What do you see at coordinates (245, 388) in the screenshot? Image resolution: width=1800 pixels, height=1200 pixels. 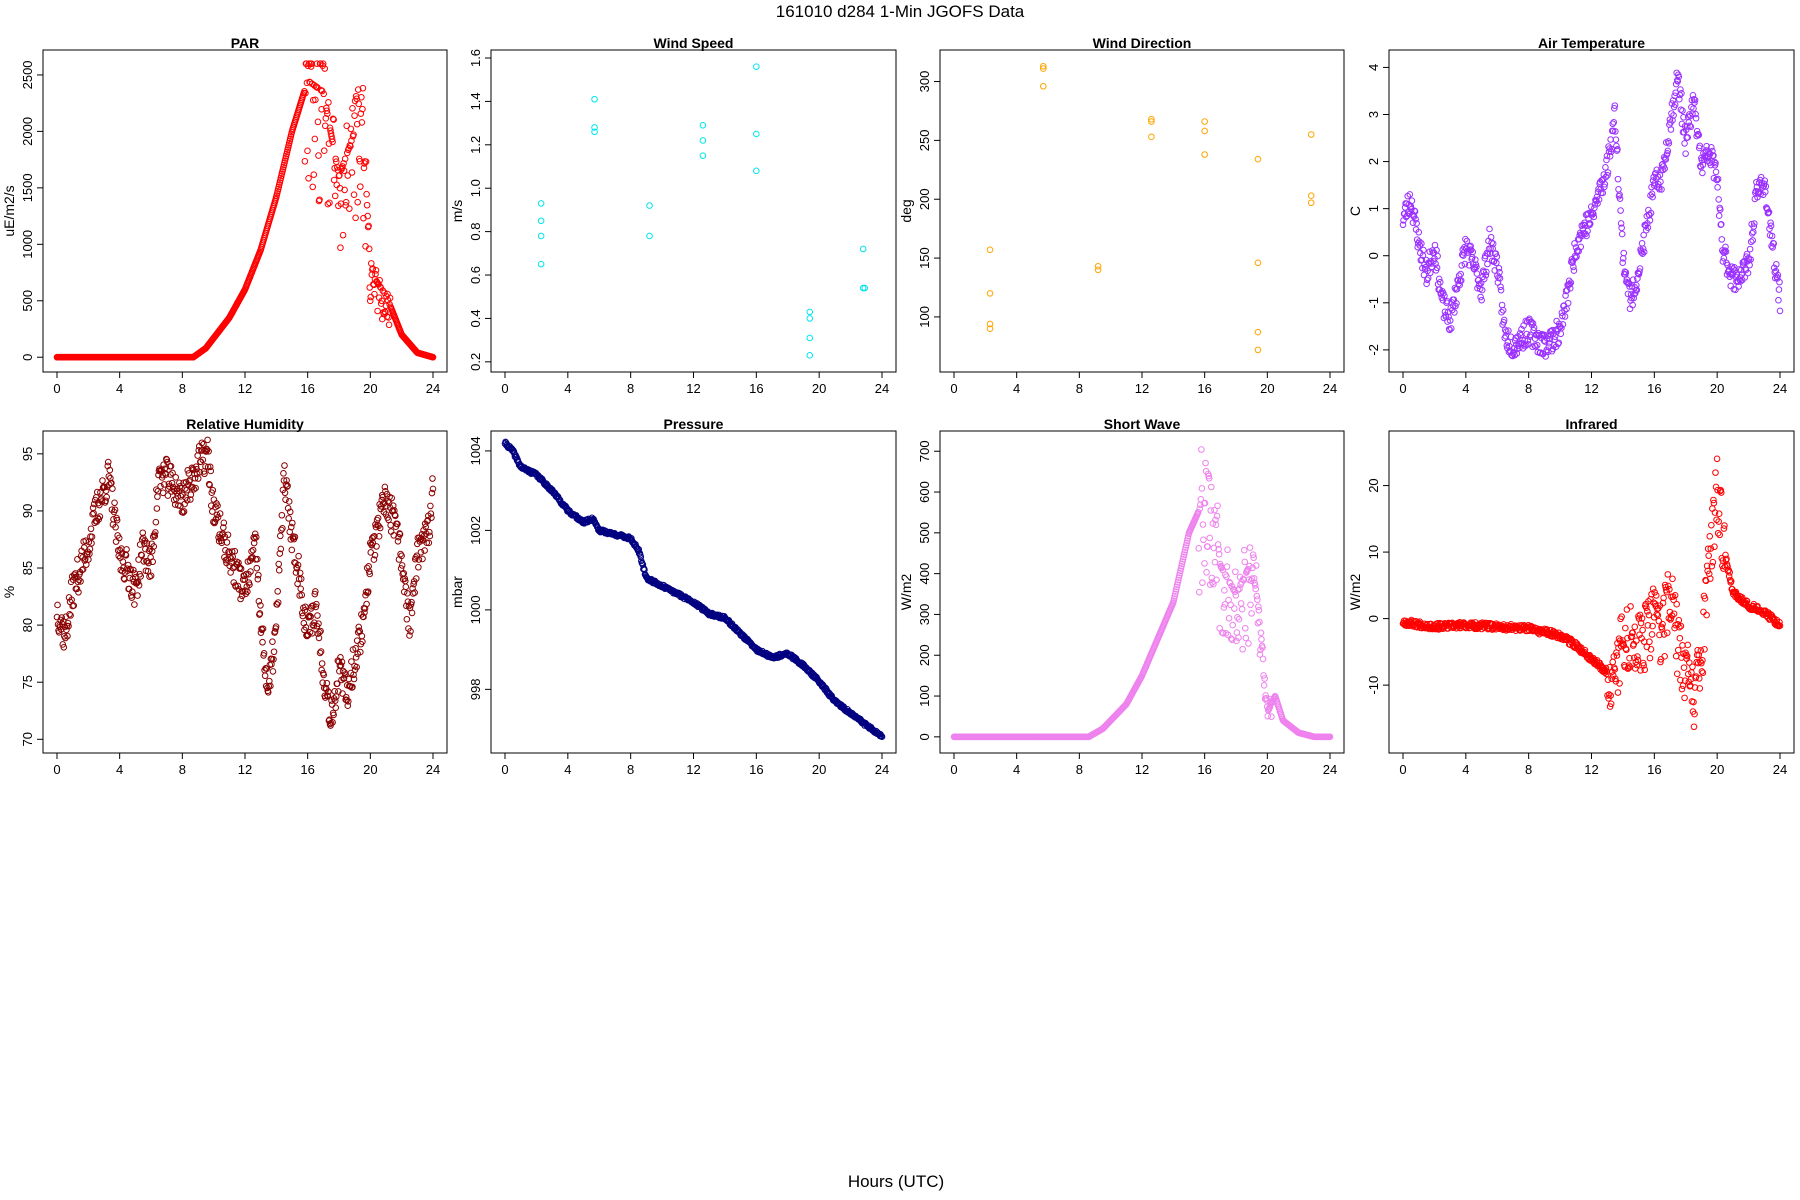 I see `x-tick-label: 12` at bounding box center [245, 388].